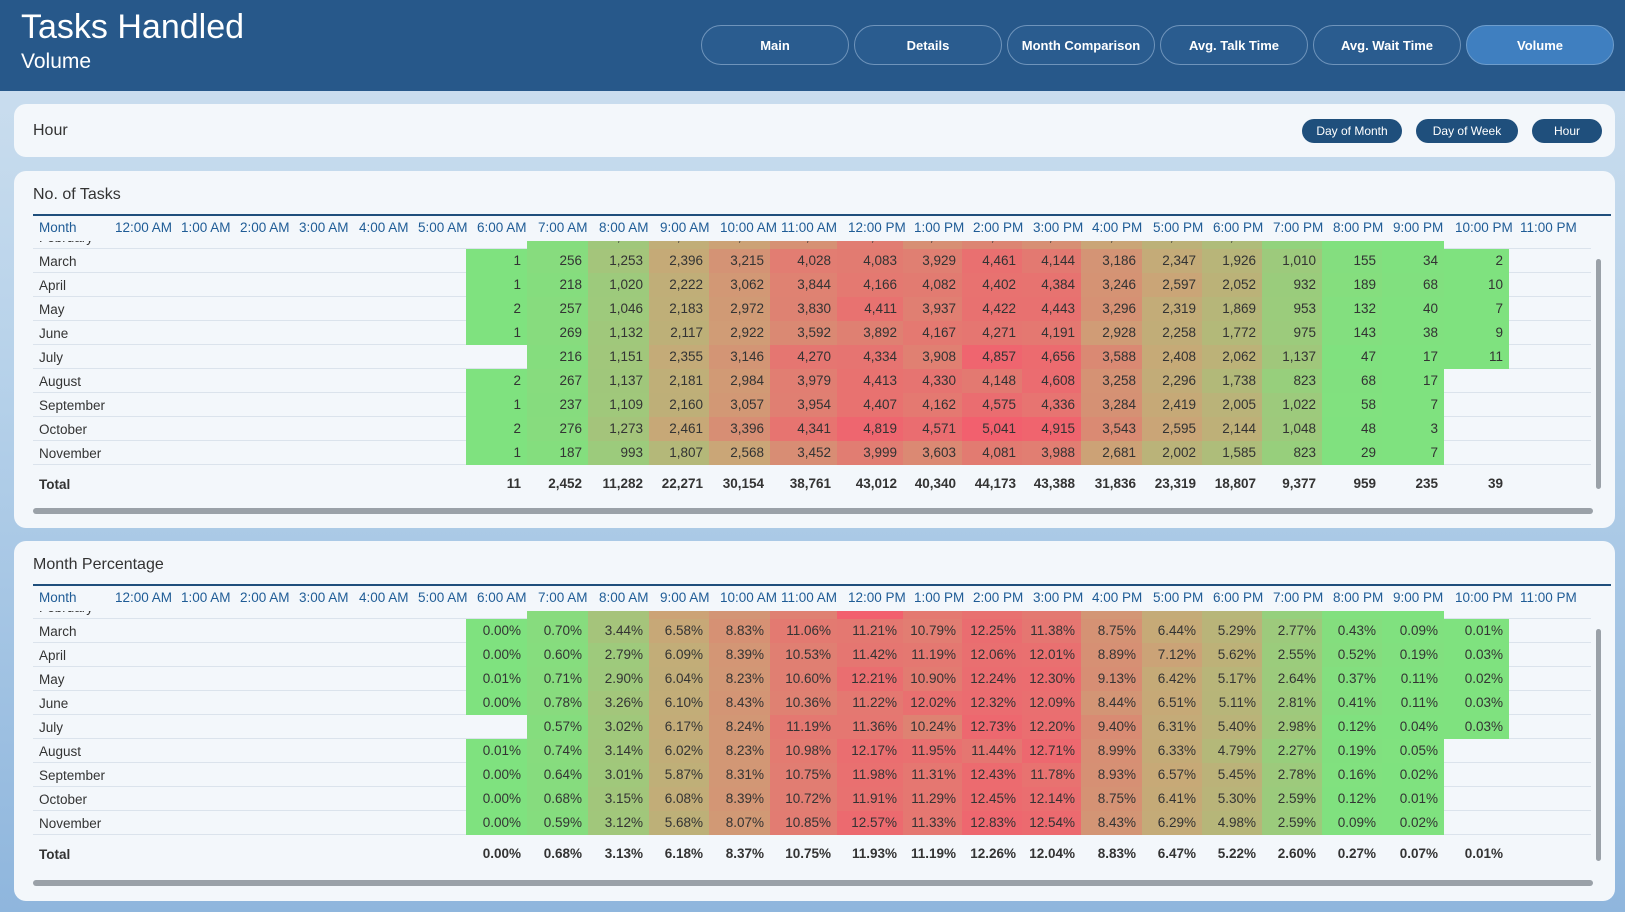 The image size is (1625, 912). What do you see at coordinates (992, 381) in the screenshot?
I see `tasks-cell: 4,148` at bounding box center [992, 381].